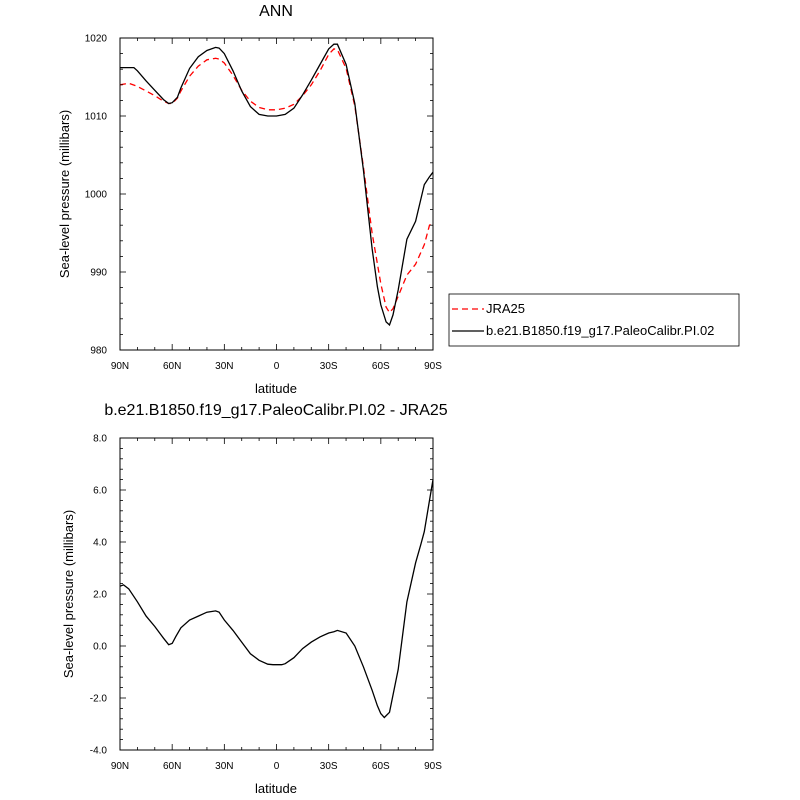  What do you see at coordinates (99, 699) in the screenshot?
I see `y-tick-label: -2.0` at bounding box center [99, 699].